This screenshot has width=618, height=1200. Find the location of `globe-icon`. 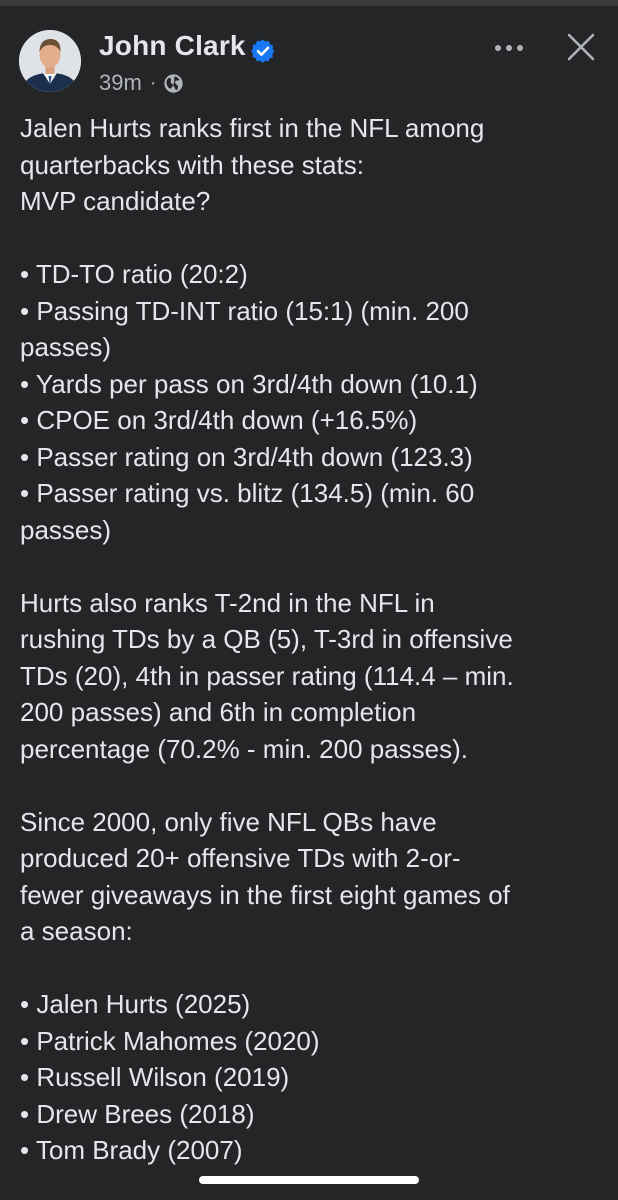

globe-icon is located at coordinates (173, 83).